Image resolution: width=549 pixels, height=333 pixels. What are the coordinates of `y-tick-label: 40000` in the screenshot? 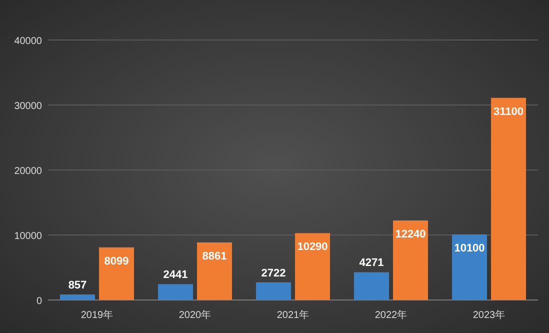 It's located at (28, 41).